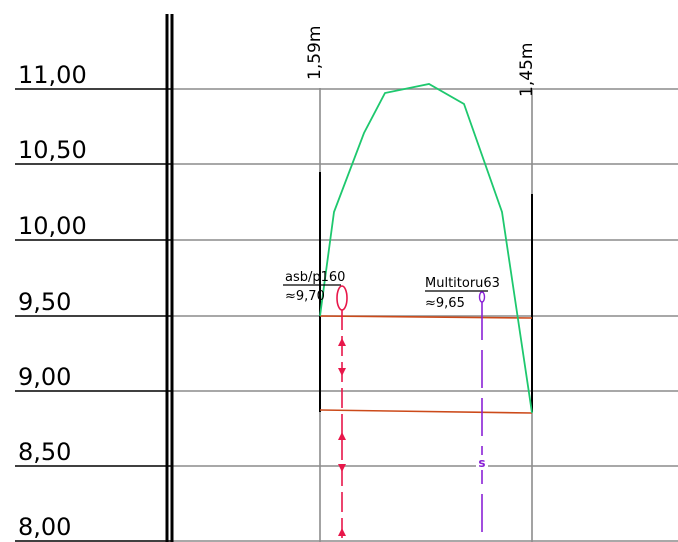 The height and width of the screenshot is (542, 678). What do you see at coordinates (315, 277) in the screenshot?
I see `pipe-name-label: asb/p160` at bounding box center [315, 277].